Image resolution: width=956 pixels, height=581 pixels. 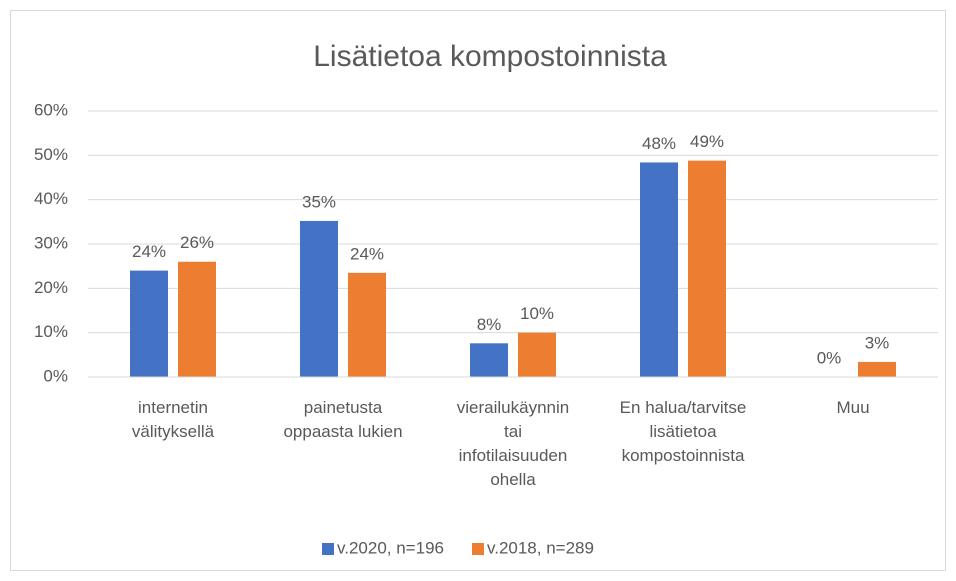 What do you see at coordinates (537, 313) in the screenshot?
I see `data-label: 10%` at bounding box center [537, 313].